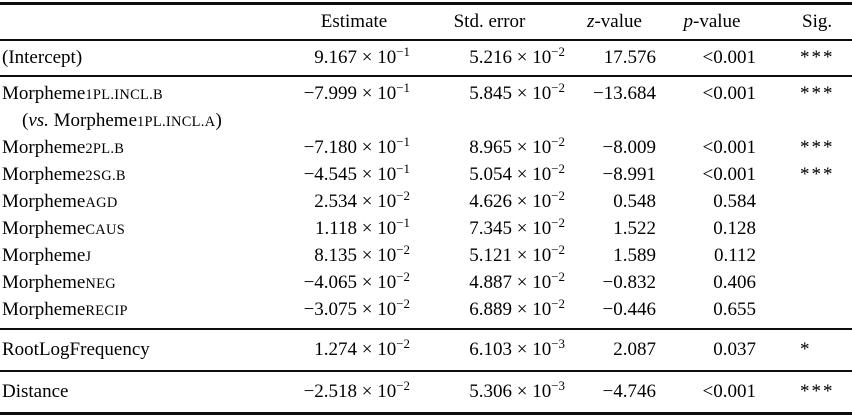 The image size is (852, 415). I want to click on column-header-label, so click(148, 22).